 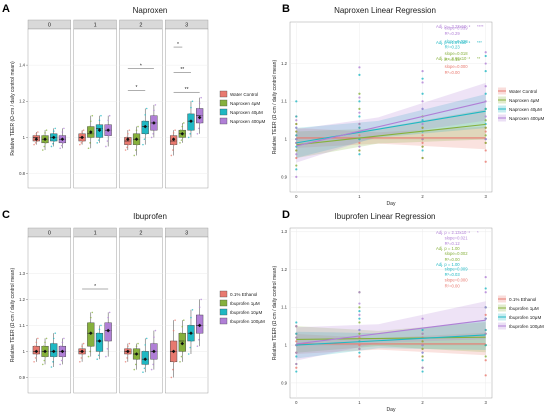 What do you see at coordinates (49, 233) in the screenshot?
I see `facet-label: 0` at bounding box center [49, 233].